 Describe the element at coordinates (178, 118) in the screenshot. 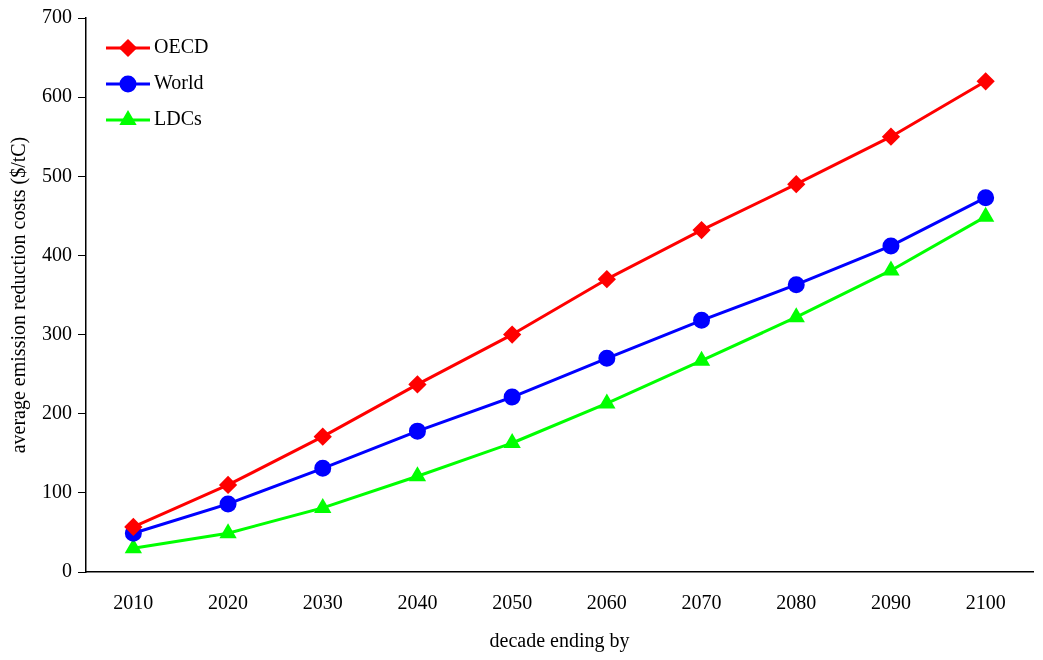

I see `legend-label: LDCs` at that location.